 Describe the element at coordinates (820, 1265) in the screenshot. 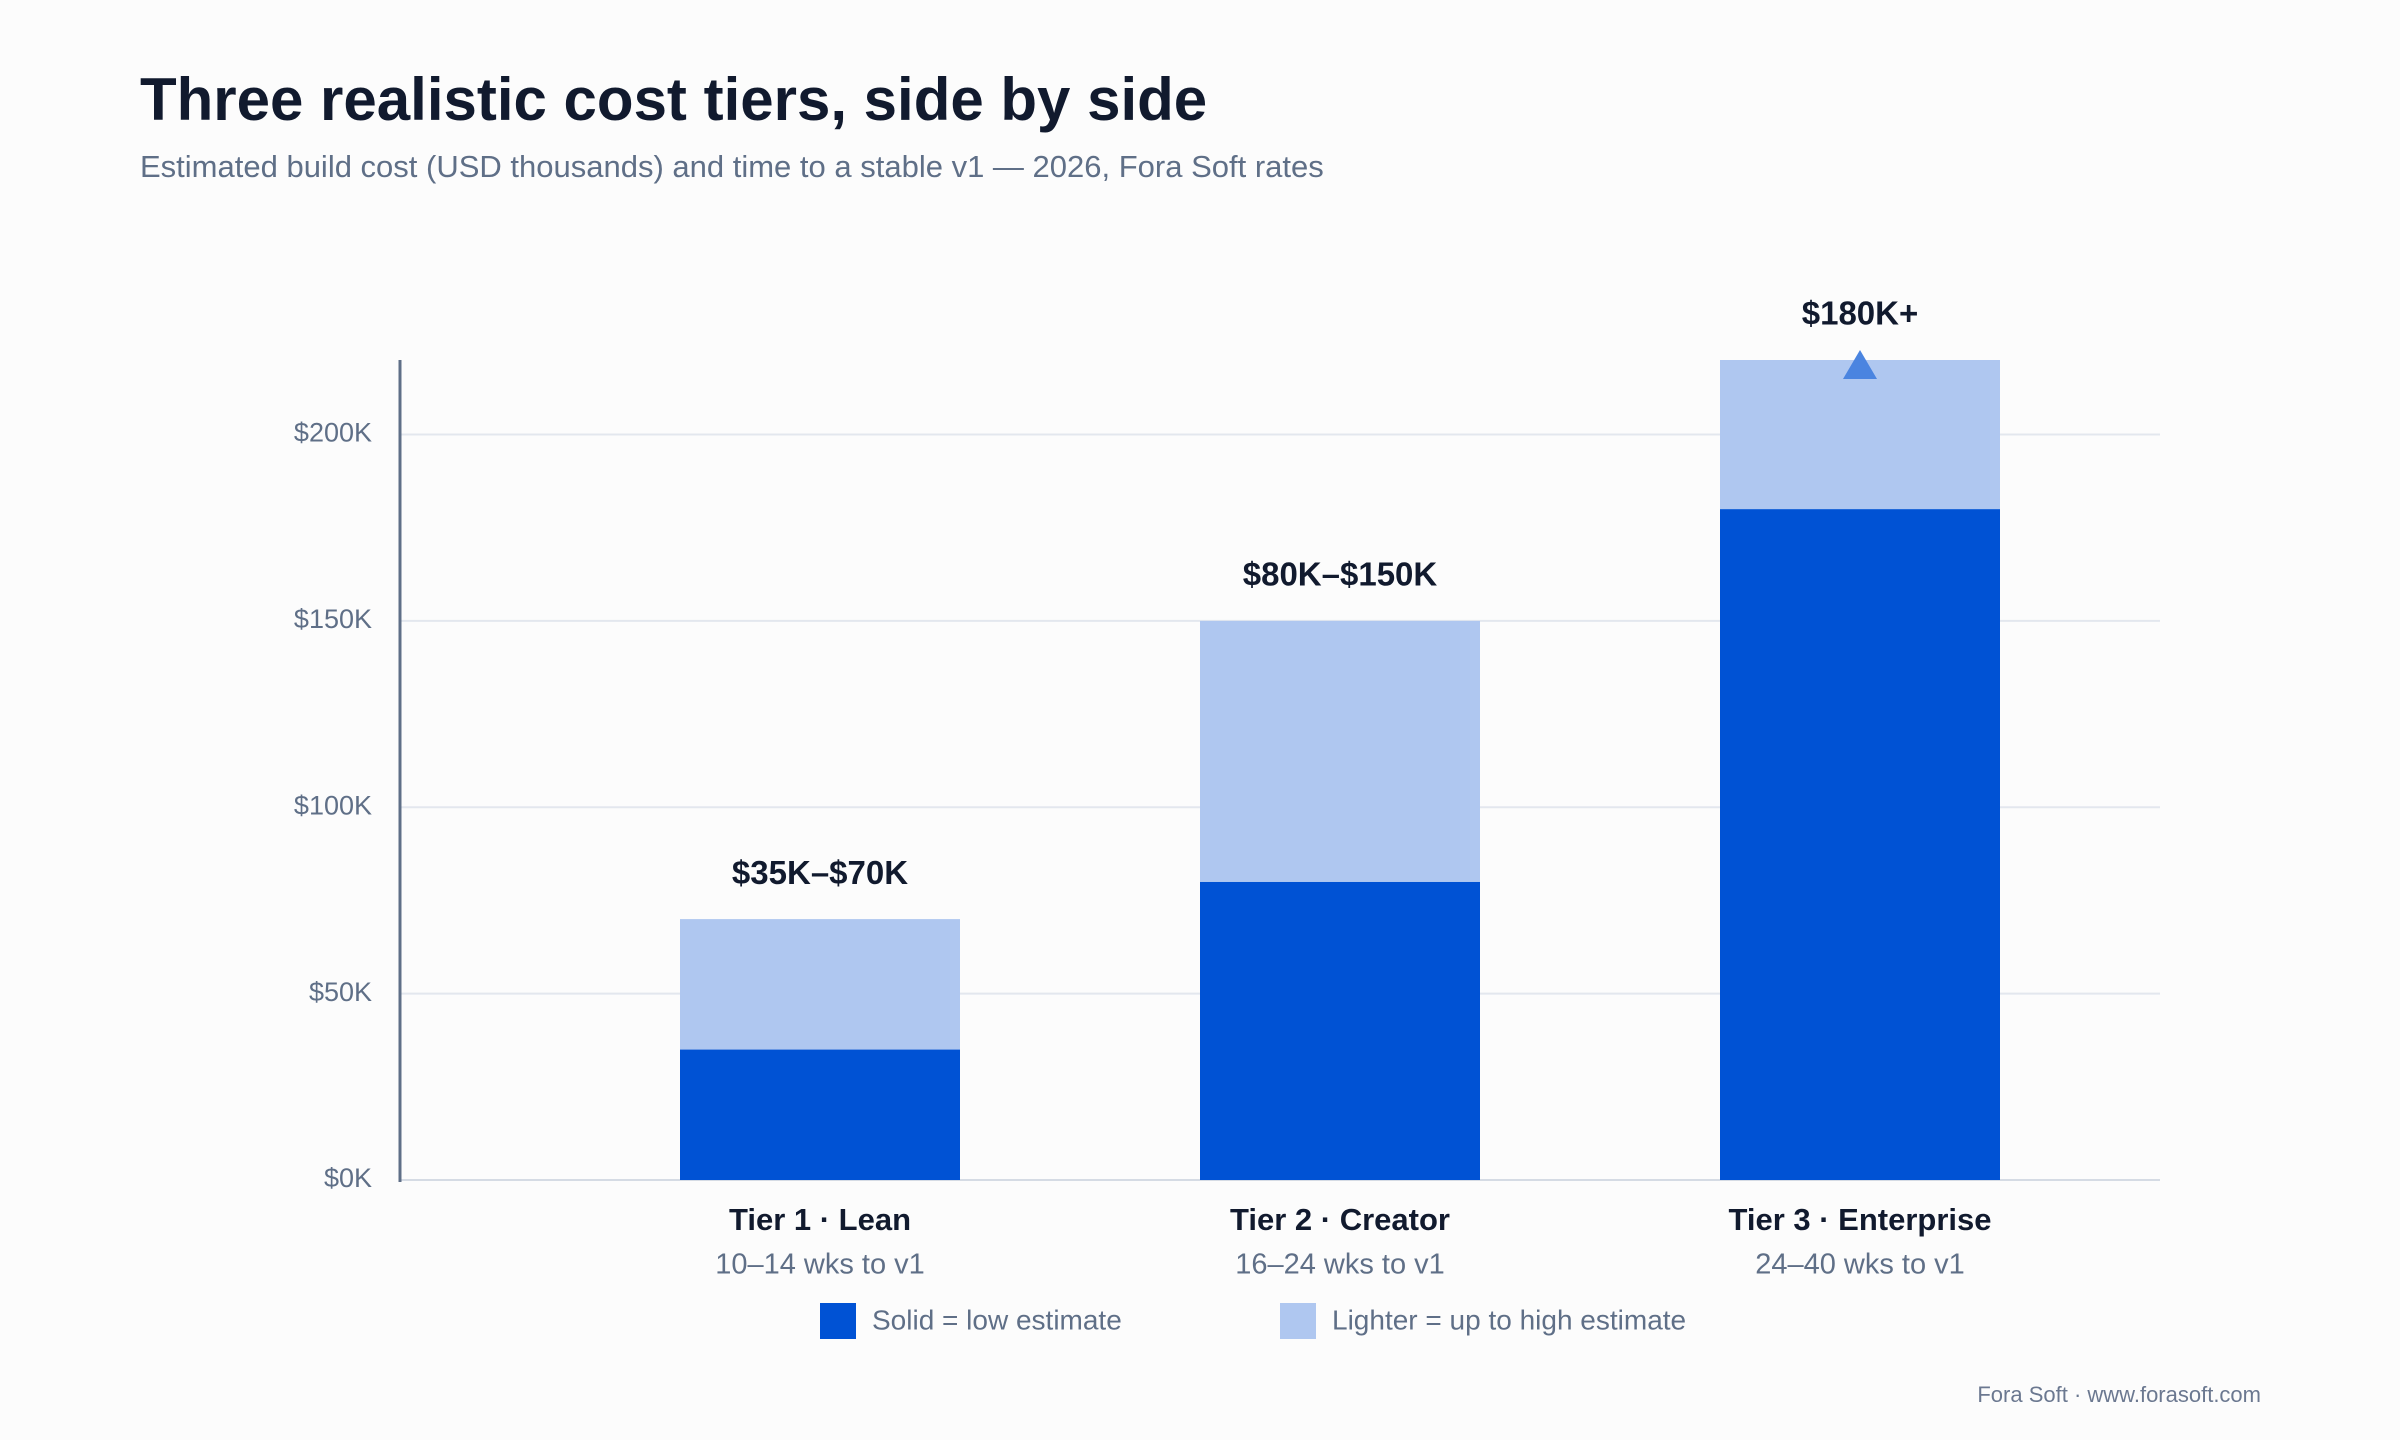

I see `x-tick-sublabel: 10–14 wks to v1` at that location.